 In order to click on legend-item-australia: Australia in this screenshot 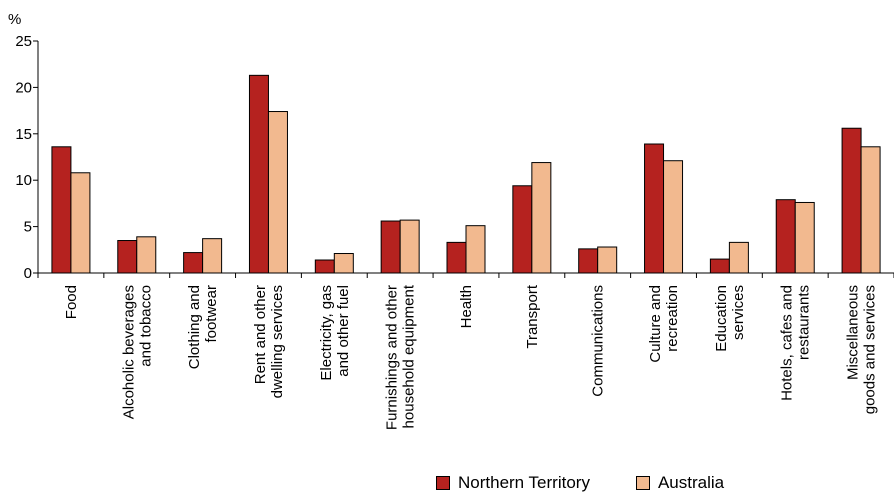, I will do `click(680, 483)`.